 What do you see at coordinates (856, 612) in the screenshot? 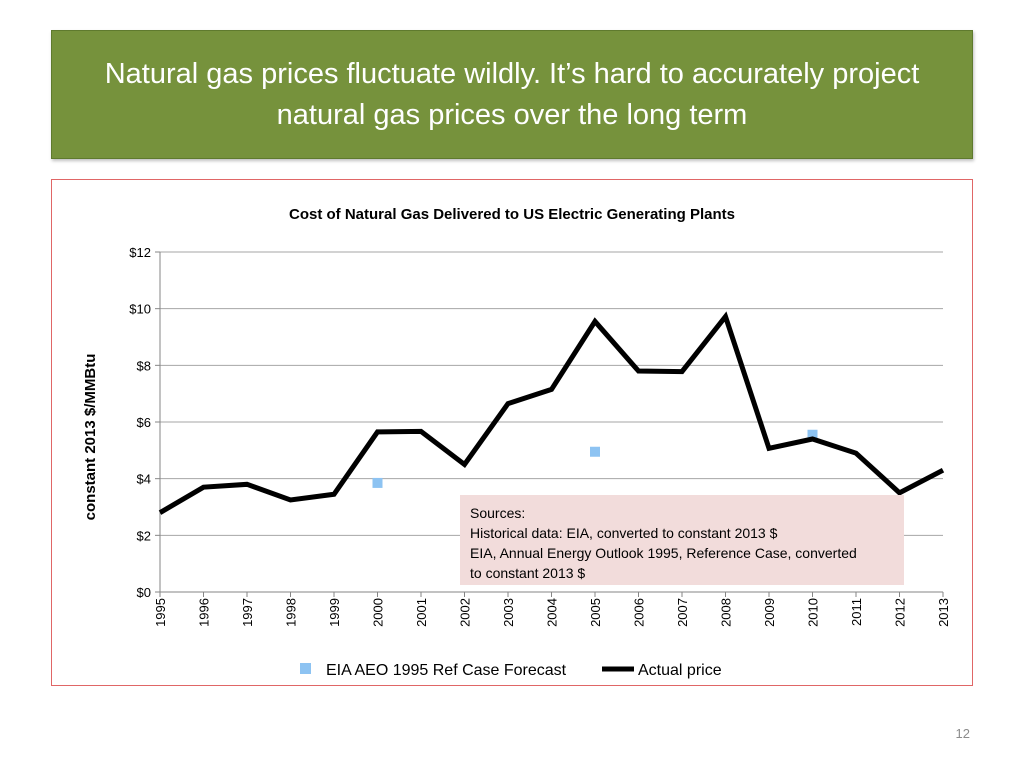
I see `x-tick-label: 2011` at bounding box center [856, 612].